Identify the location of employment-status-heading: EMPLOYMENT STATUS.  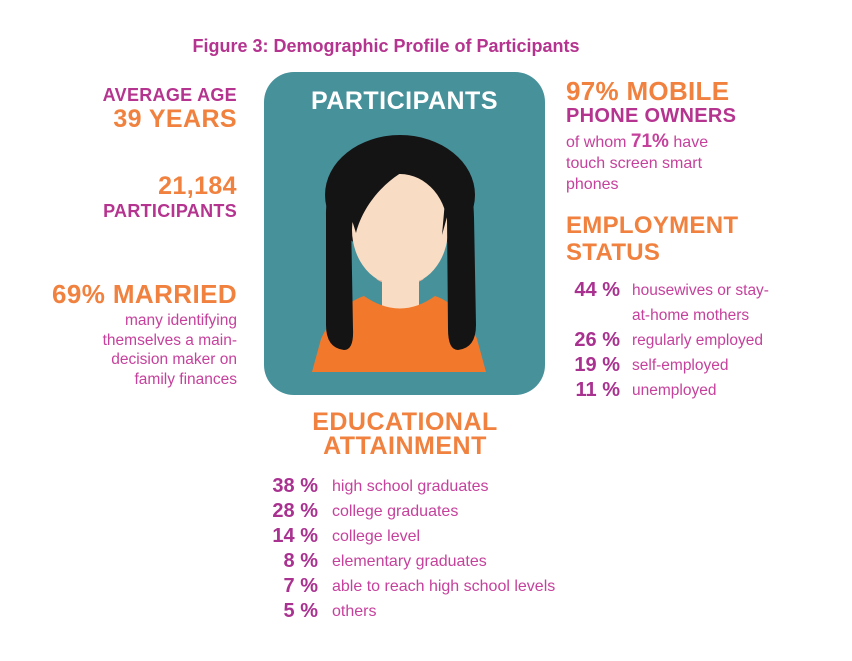
(709, 239).